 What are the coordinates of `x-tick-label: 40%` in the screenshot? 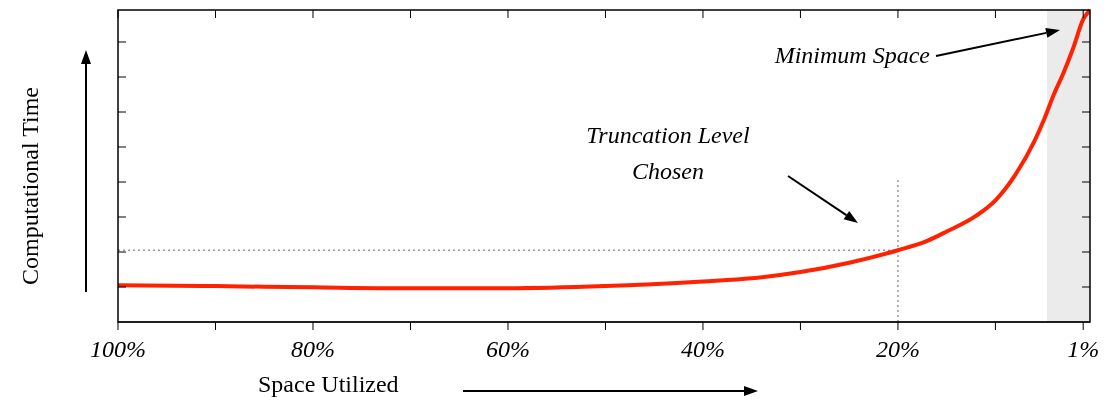 It's located at (702, 349).